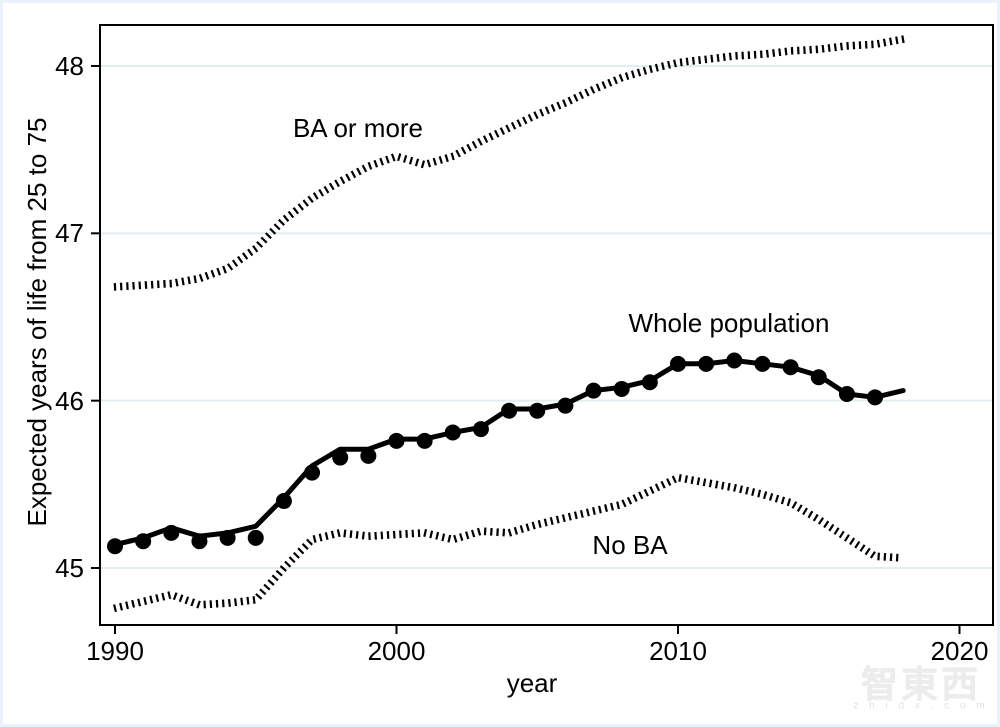 The image size is (1000, 727). Describe the element at coordinates (959, 651) in the screenshot. I see `x-tick-label: 2020` at that location.